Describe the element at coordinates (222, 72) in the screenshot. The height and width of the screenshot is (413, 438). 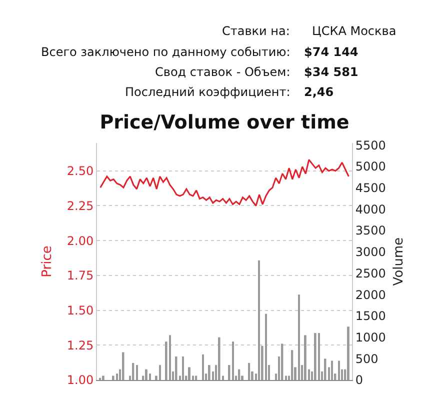
I see `text: Свод ставок - Объем:` at that location.